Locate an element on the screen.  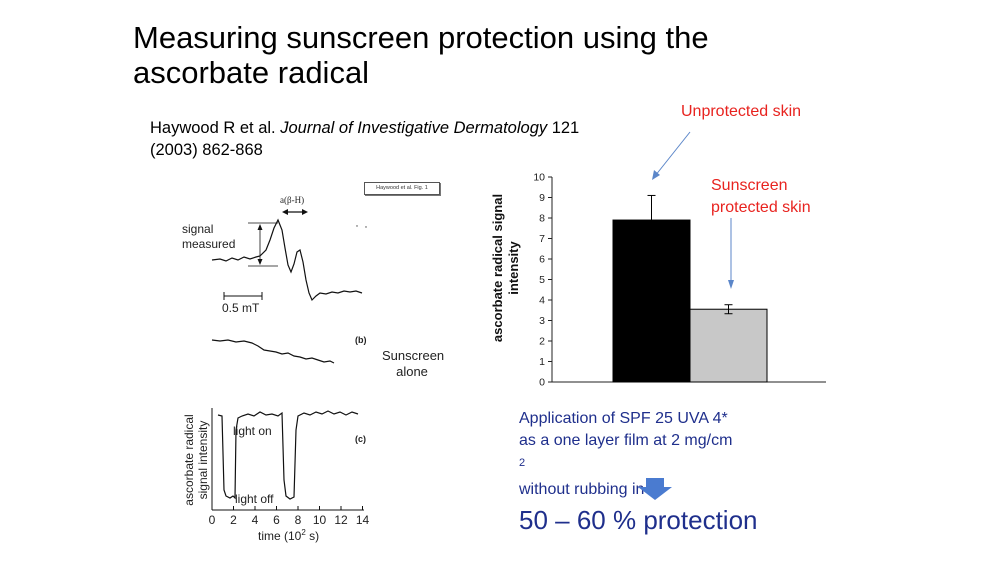
bar-y-tick-label: 8 is located at coordinates (542, 219).